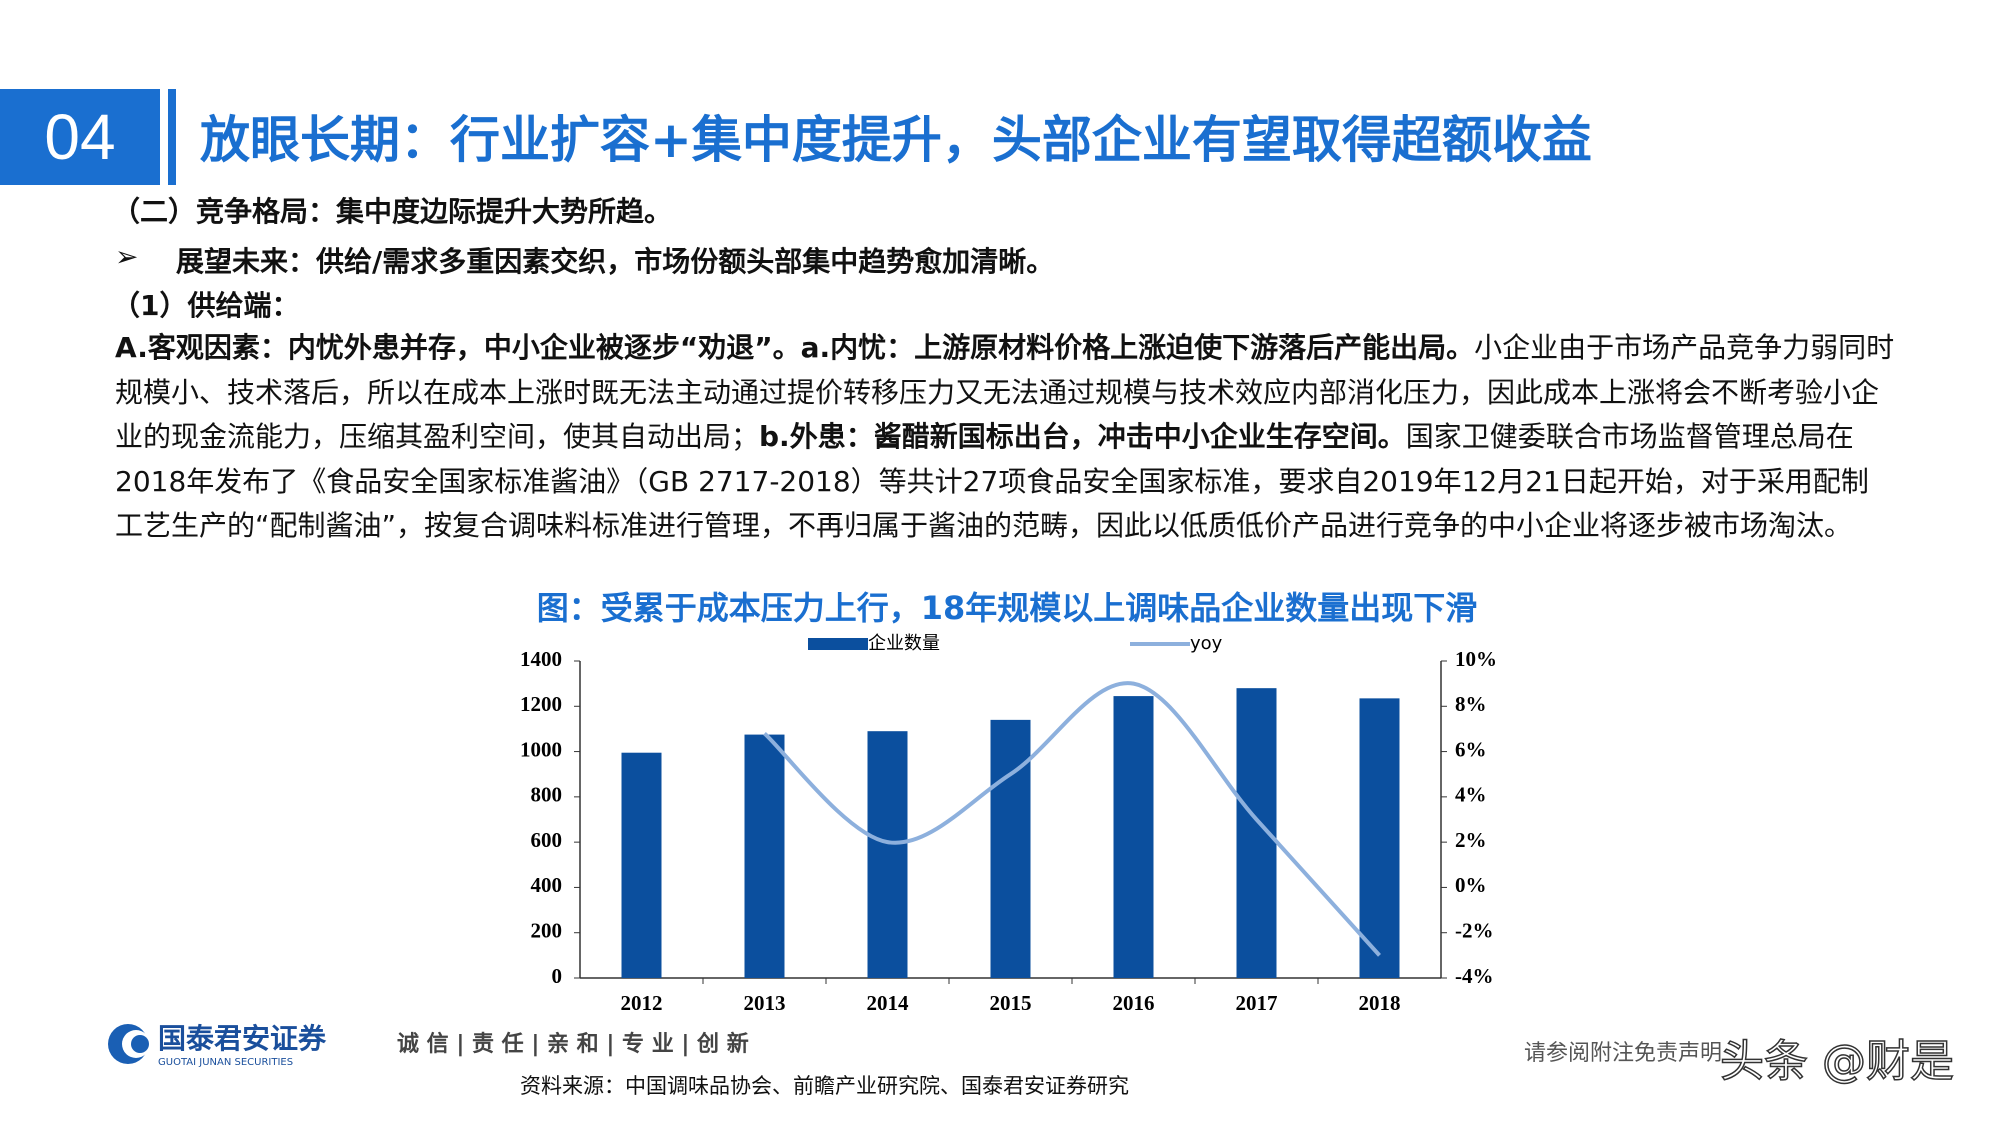 This screenshot has height=1125, width=2000. What do you see at coordinates (1474, 976) in the screenshot?
I see `y2-tick-label: -4%` at bounding box center [1474, 976].